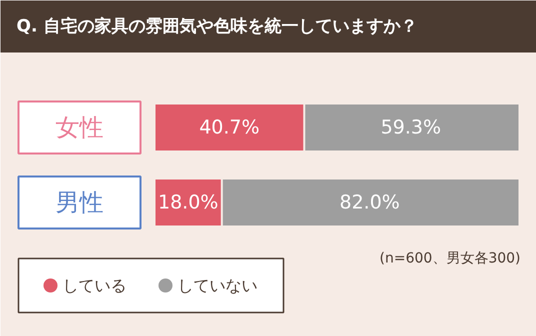 The width and height of the screenshot is (536, 336). I want to click on text: (n=600、男女各300), so click(450, 258).